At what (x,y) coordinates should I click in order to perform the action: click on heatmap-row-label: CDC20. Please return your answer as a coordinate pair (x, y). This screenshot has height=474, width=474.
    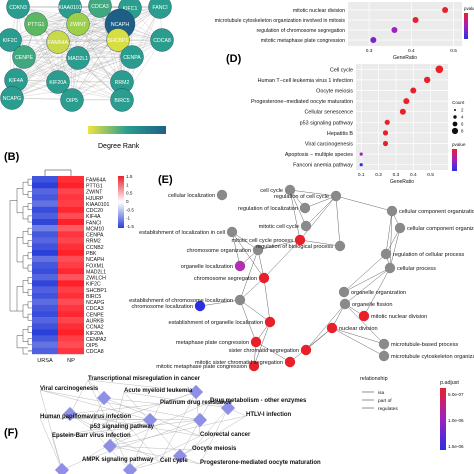
    Looking at the image, I should click on (94, 211).